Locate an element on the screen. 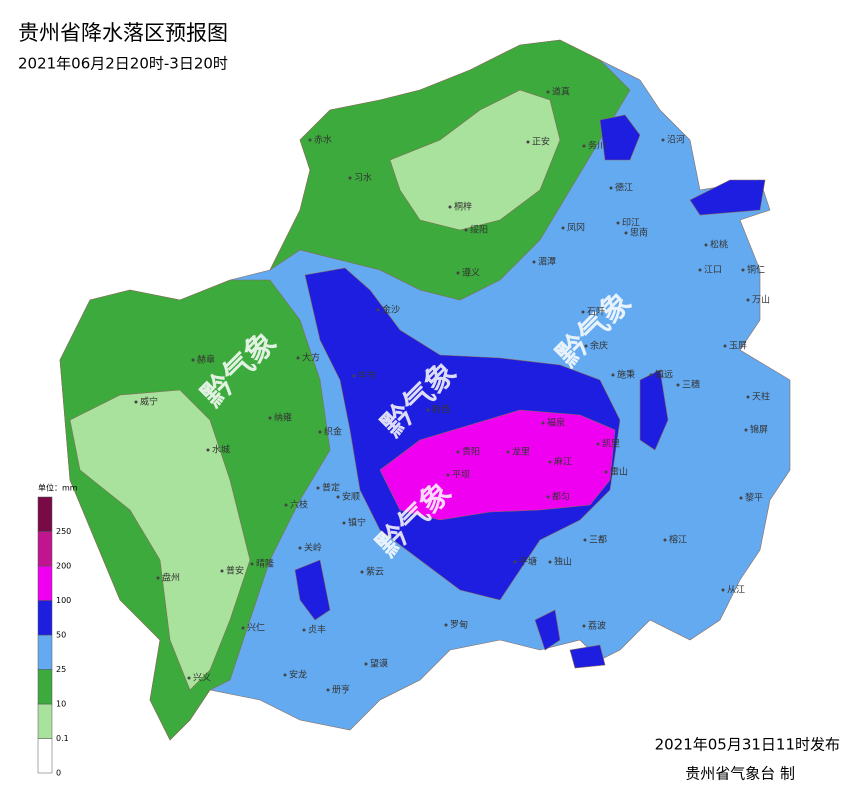 Image resolution: width=853 pixels, height=800 pixels. place-label: 务川 is located at coordinates (597, 146).